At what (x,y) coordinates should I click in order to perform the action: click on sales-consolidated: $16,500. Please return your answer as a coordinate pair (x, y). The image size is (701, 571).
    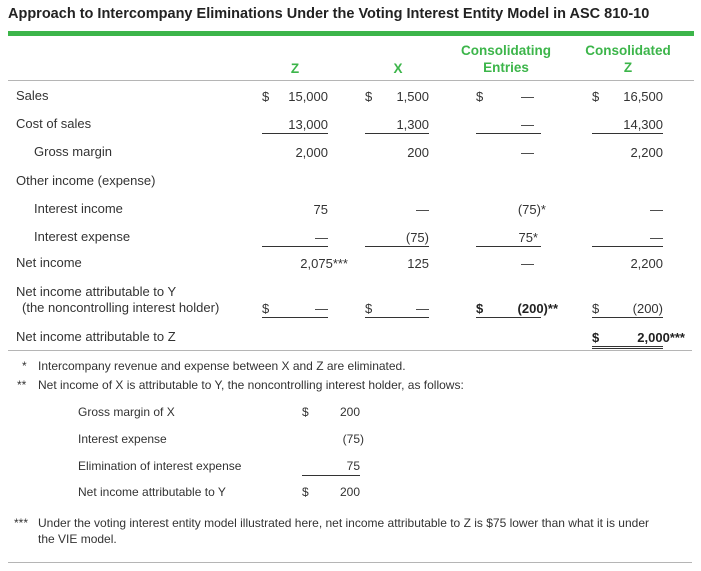
    Looking at the image, I should click on (627, 96).